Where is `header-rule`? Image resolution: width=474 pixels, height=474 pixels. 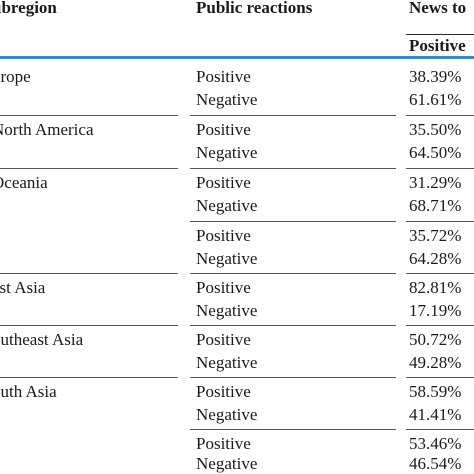
header-rule is located at coordinates (237, 57).